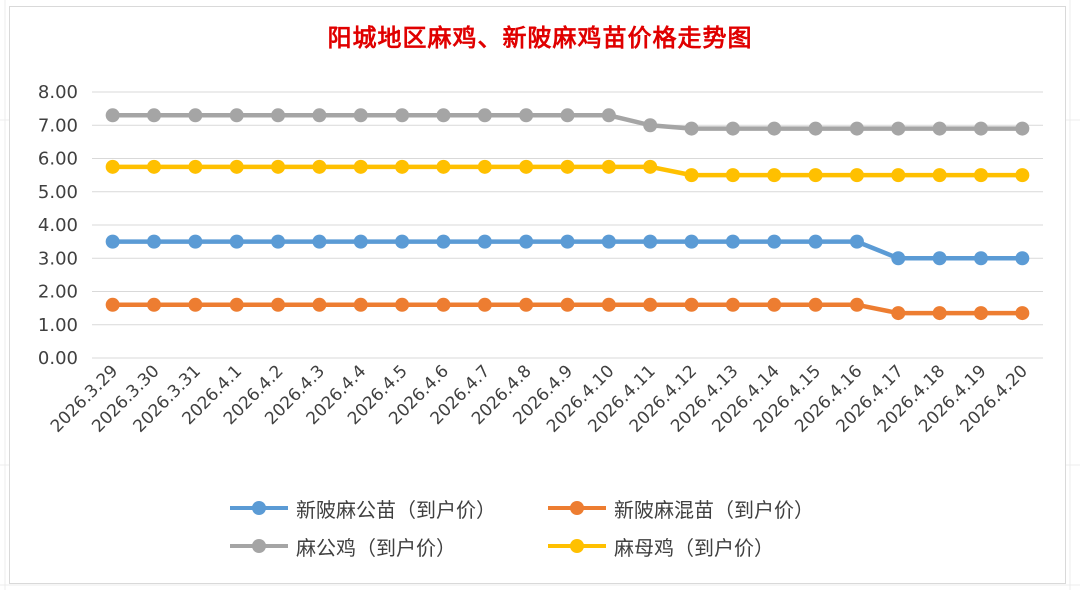 This screenshot has height=590, width=1080. Describe the element at coordinates (389, 546) in the screenshot. I see `legend-item: 麻公鸡（到户价）` at that location.